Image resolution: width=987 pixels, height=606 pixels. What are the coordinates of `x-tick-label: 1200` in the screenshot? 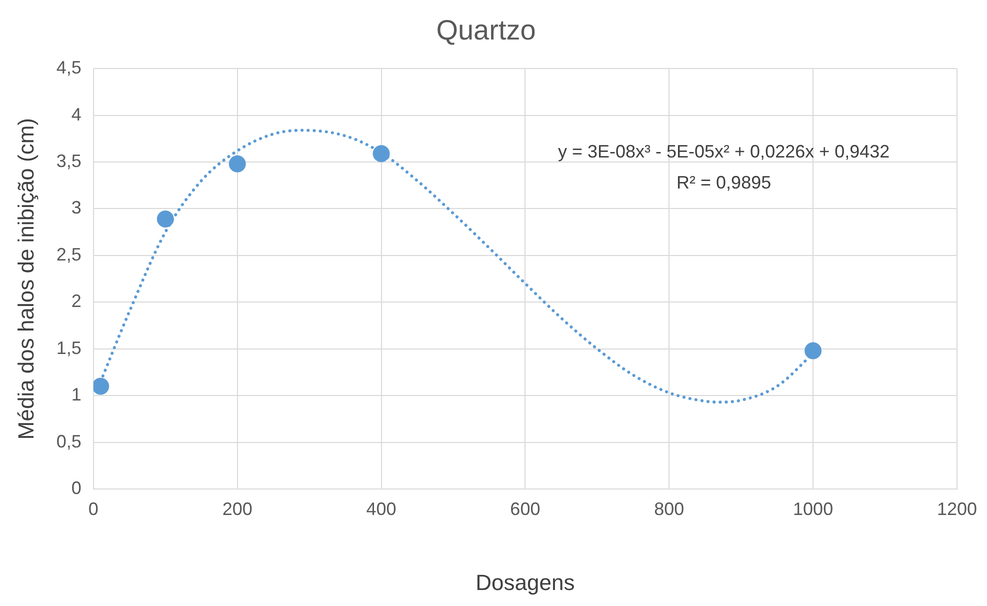 It's located at (956, 508).